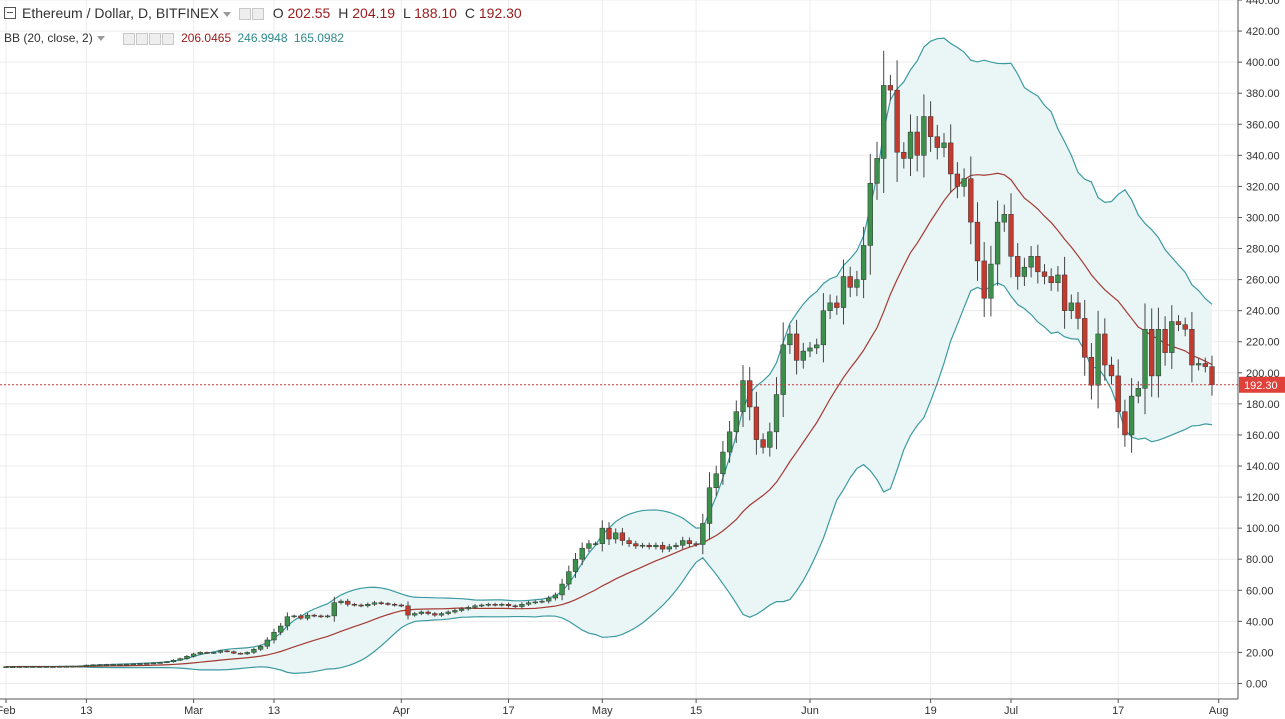 The image size is (1285, 719). Describe the element at coordinates (100, 39) in the screenshot. I see `indicator-chevron-down-icon` at that location.